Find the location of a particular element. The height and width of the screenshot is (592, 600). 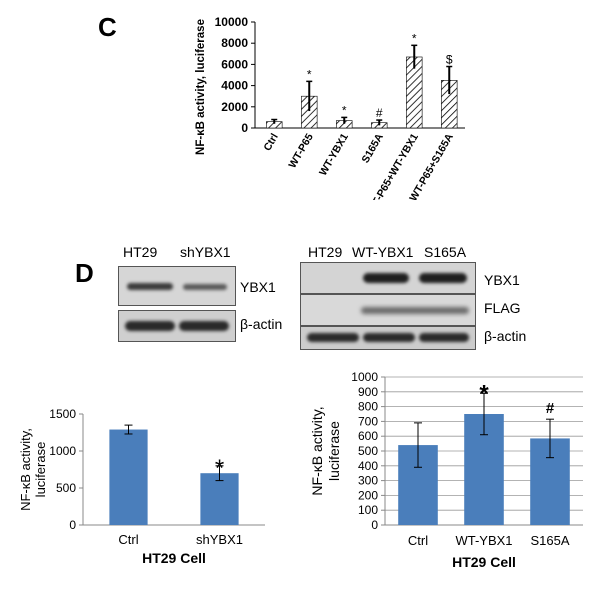

dr-y-tick-label: 1000 is located at coordinates (364, 377).